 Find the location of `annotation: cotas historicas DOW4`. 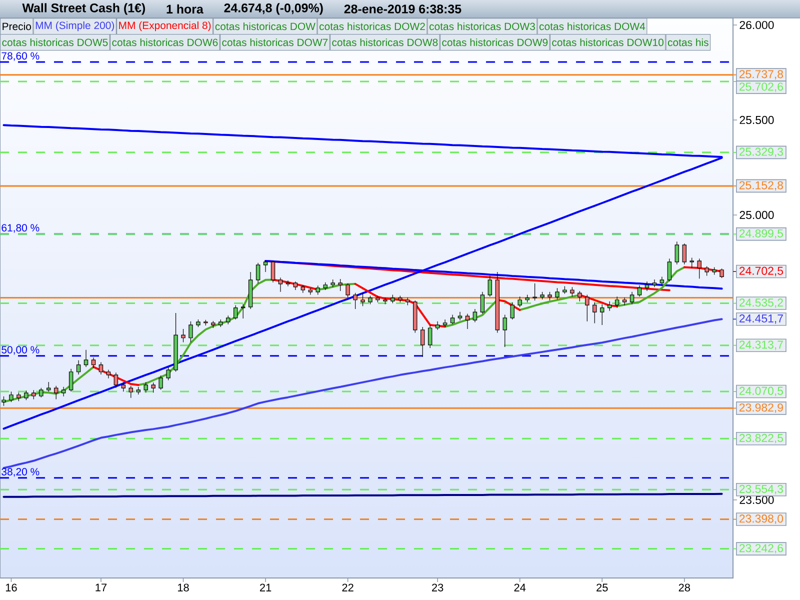

annotation: cotas historicas DOW4 is located at coordinates (592, 26).